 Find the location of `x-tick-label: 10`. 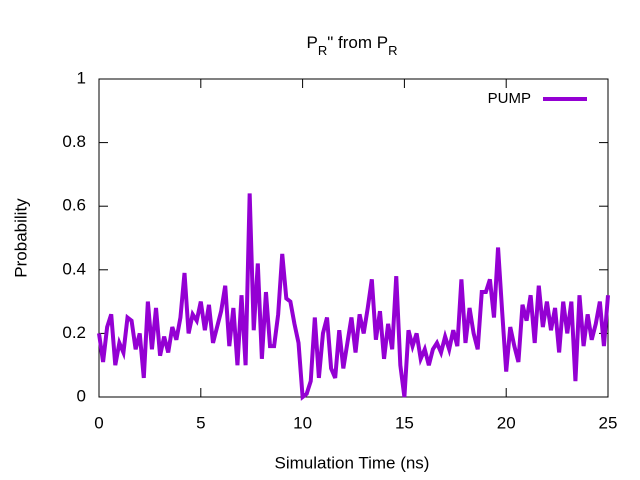

x-tick-label: 10 is located at coordinates (302, 422).